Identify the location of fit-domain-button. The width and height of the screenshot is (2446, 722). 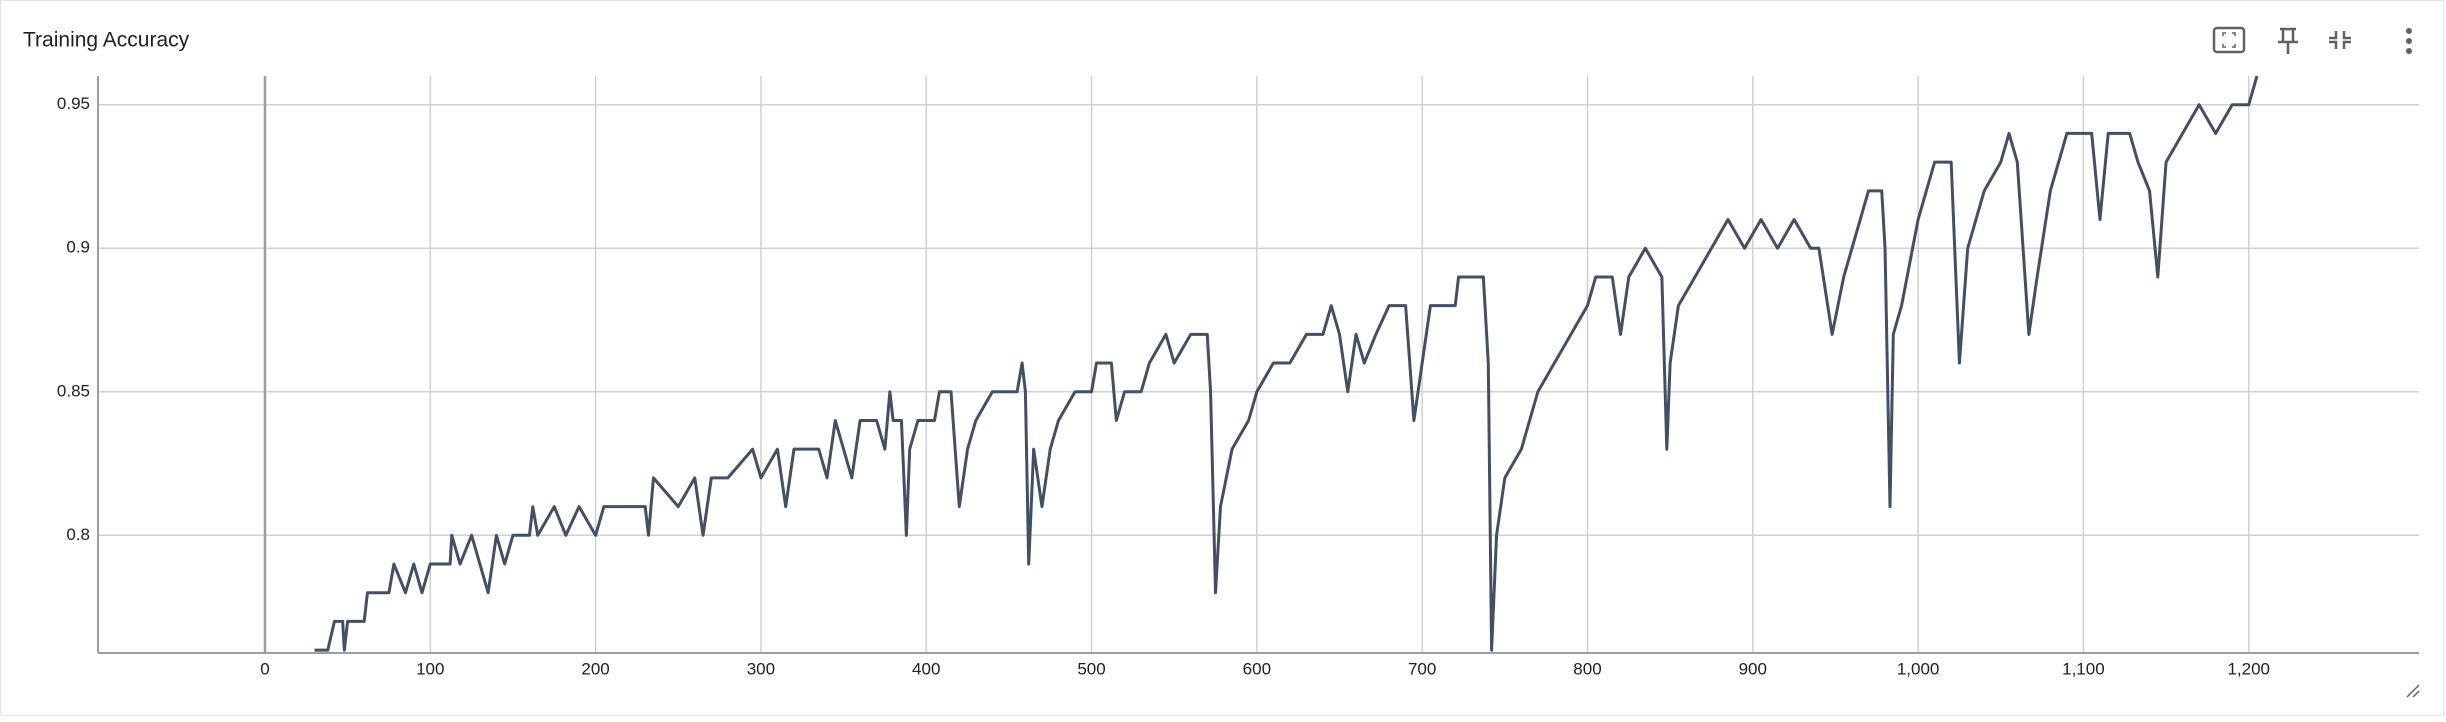
(2229, 40).